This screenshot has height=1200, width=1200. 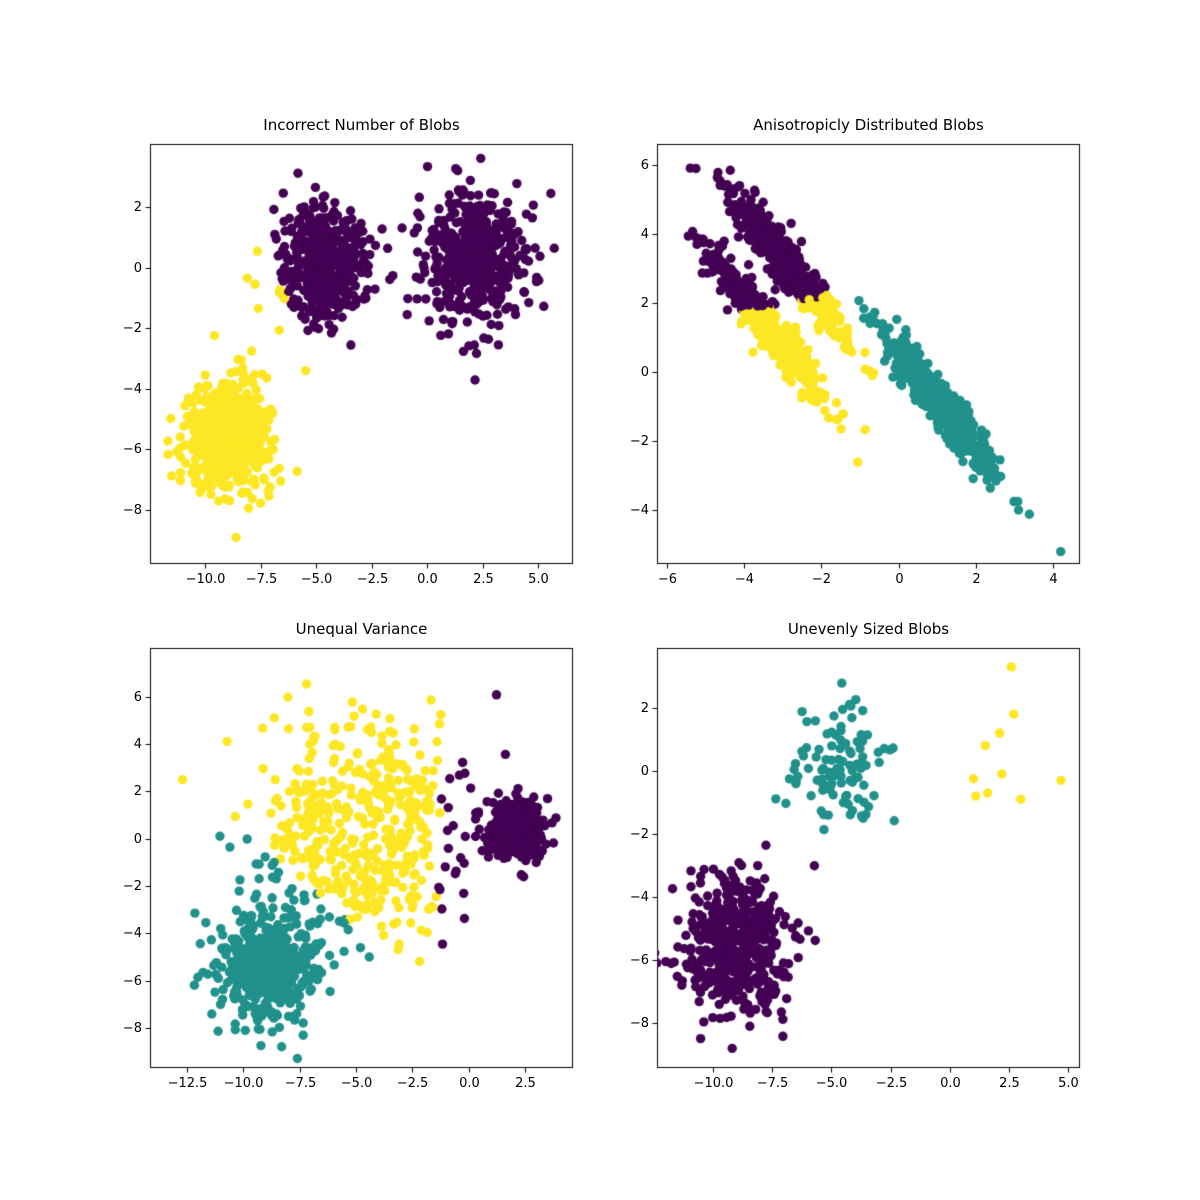 I want to click on x-tick-label: 2, so click(x=976, y=579).